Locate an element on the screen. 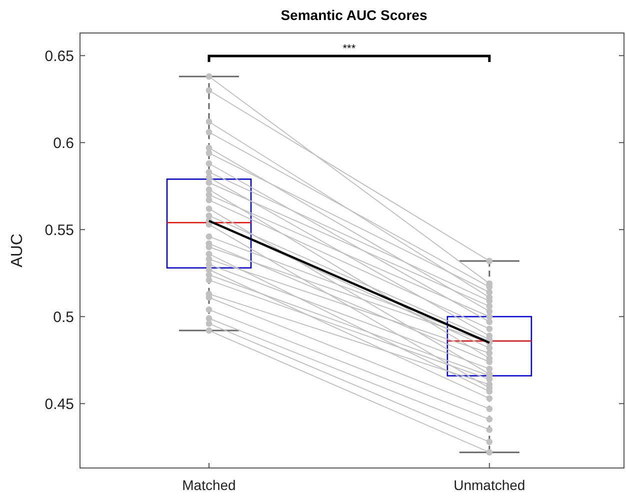  chart-title: Semantic AUC Scores is located at coordinates (354, 15).